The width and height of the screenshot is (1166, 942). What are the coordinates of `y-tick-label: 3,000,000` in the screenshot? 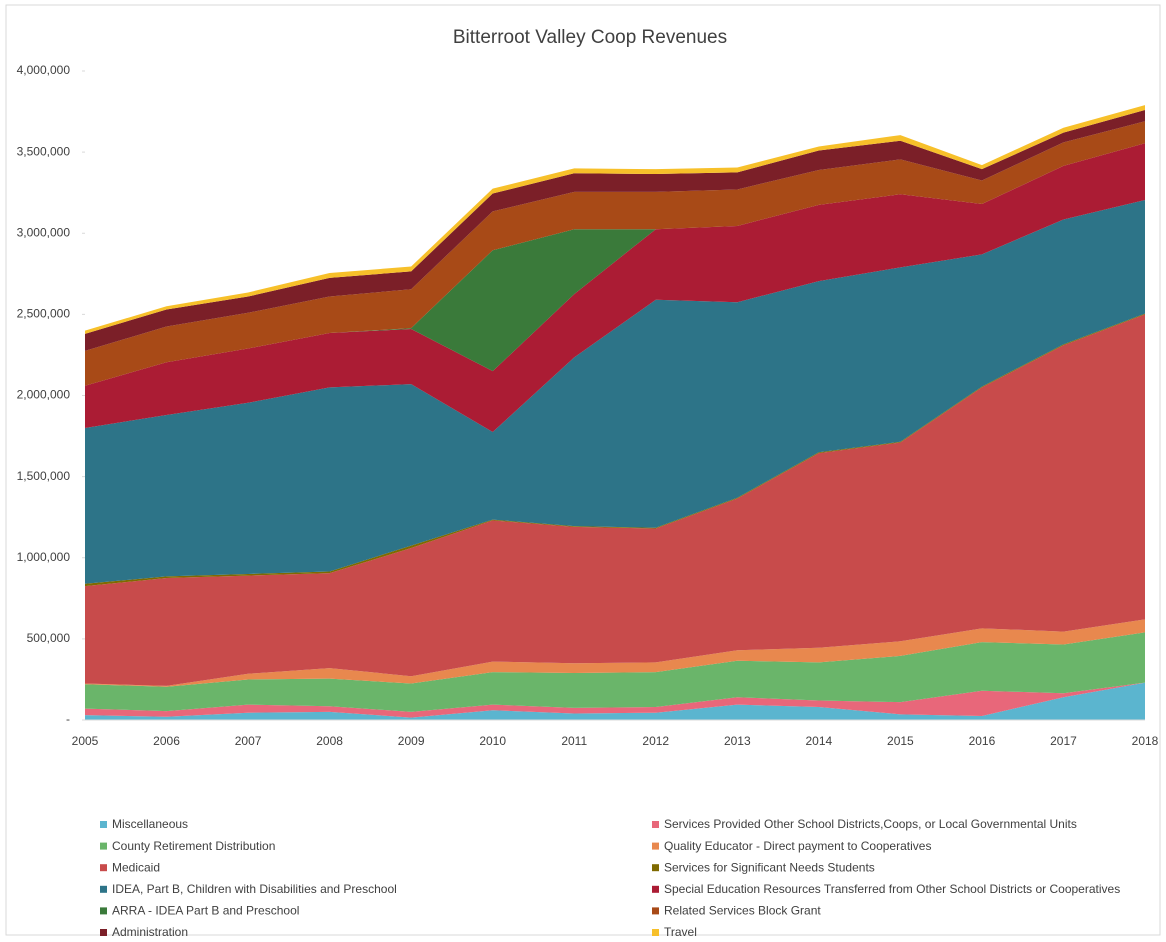 It's located at (44, 232).